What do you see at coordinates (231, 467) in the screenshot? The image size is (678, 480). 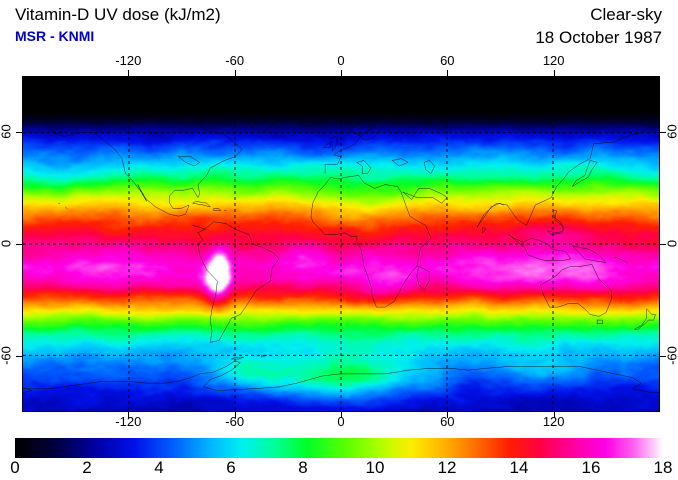 I see `colorbar-tick-label: 6` at bounding box center [231, 467].